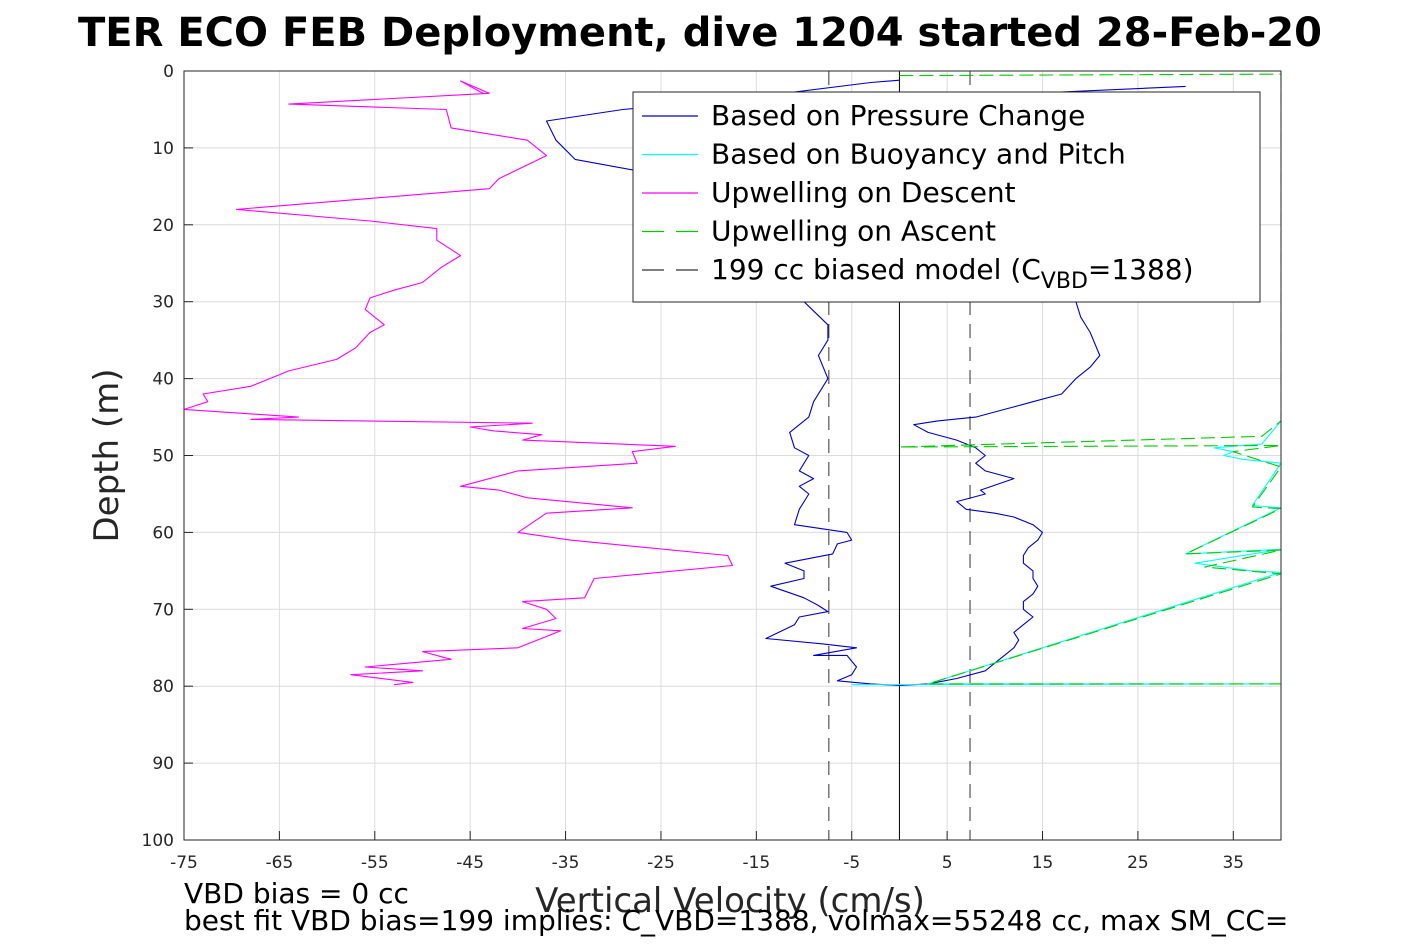 The height and width of the screenshot is (945, 1417). What do you see at coordinates (1233, 863) in the screenshot?
I see `x-tick-label: 35` at bounding box center [1233, 863].